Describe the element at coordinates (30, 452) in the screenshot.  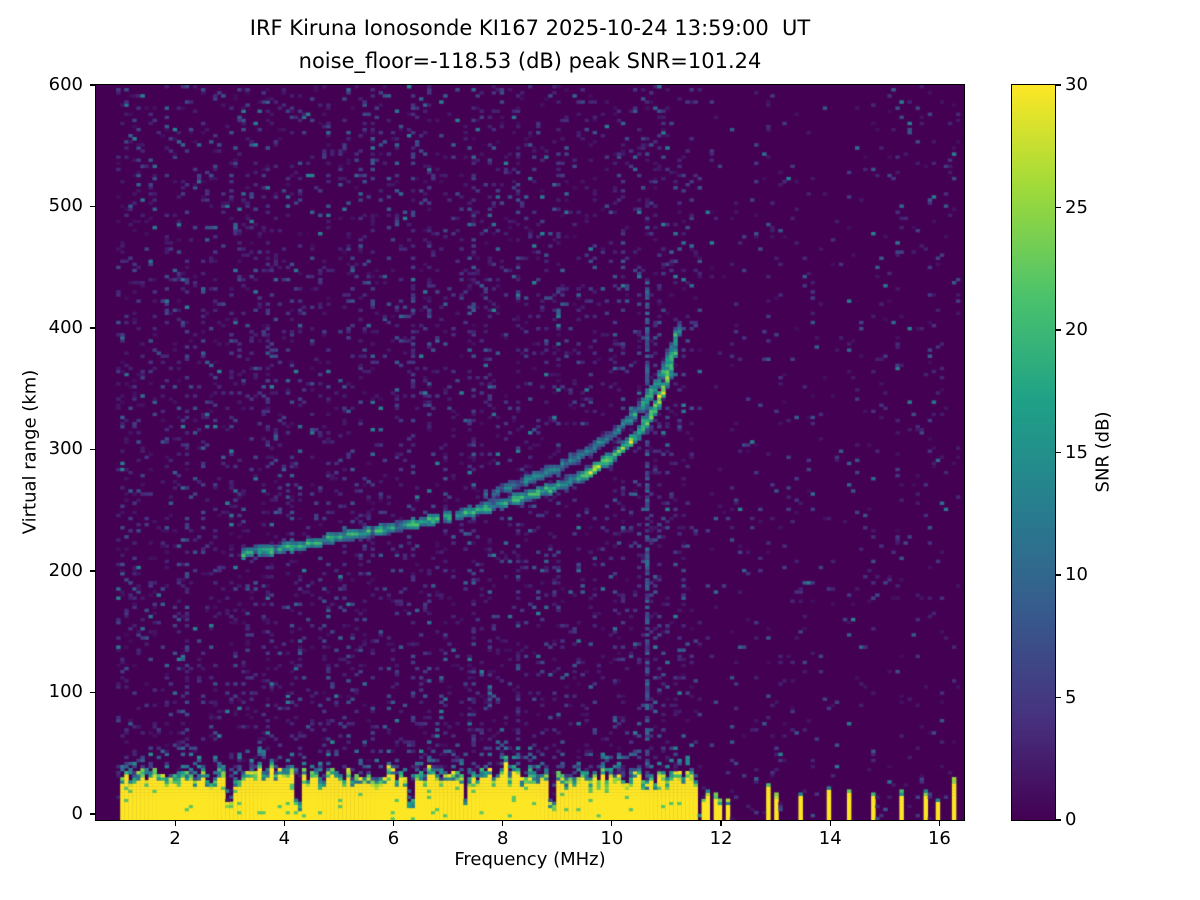
I see `y-axis-label: Virtual range (km)` at that location.